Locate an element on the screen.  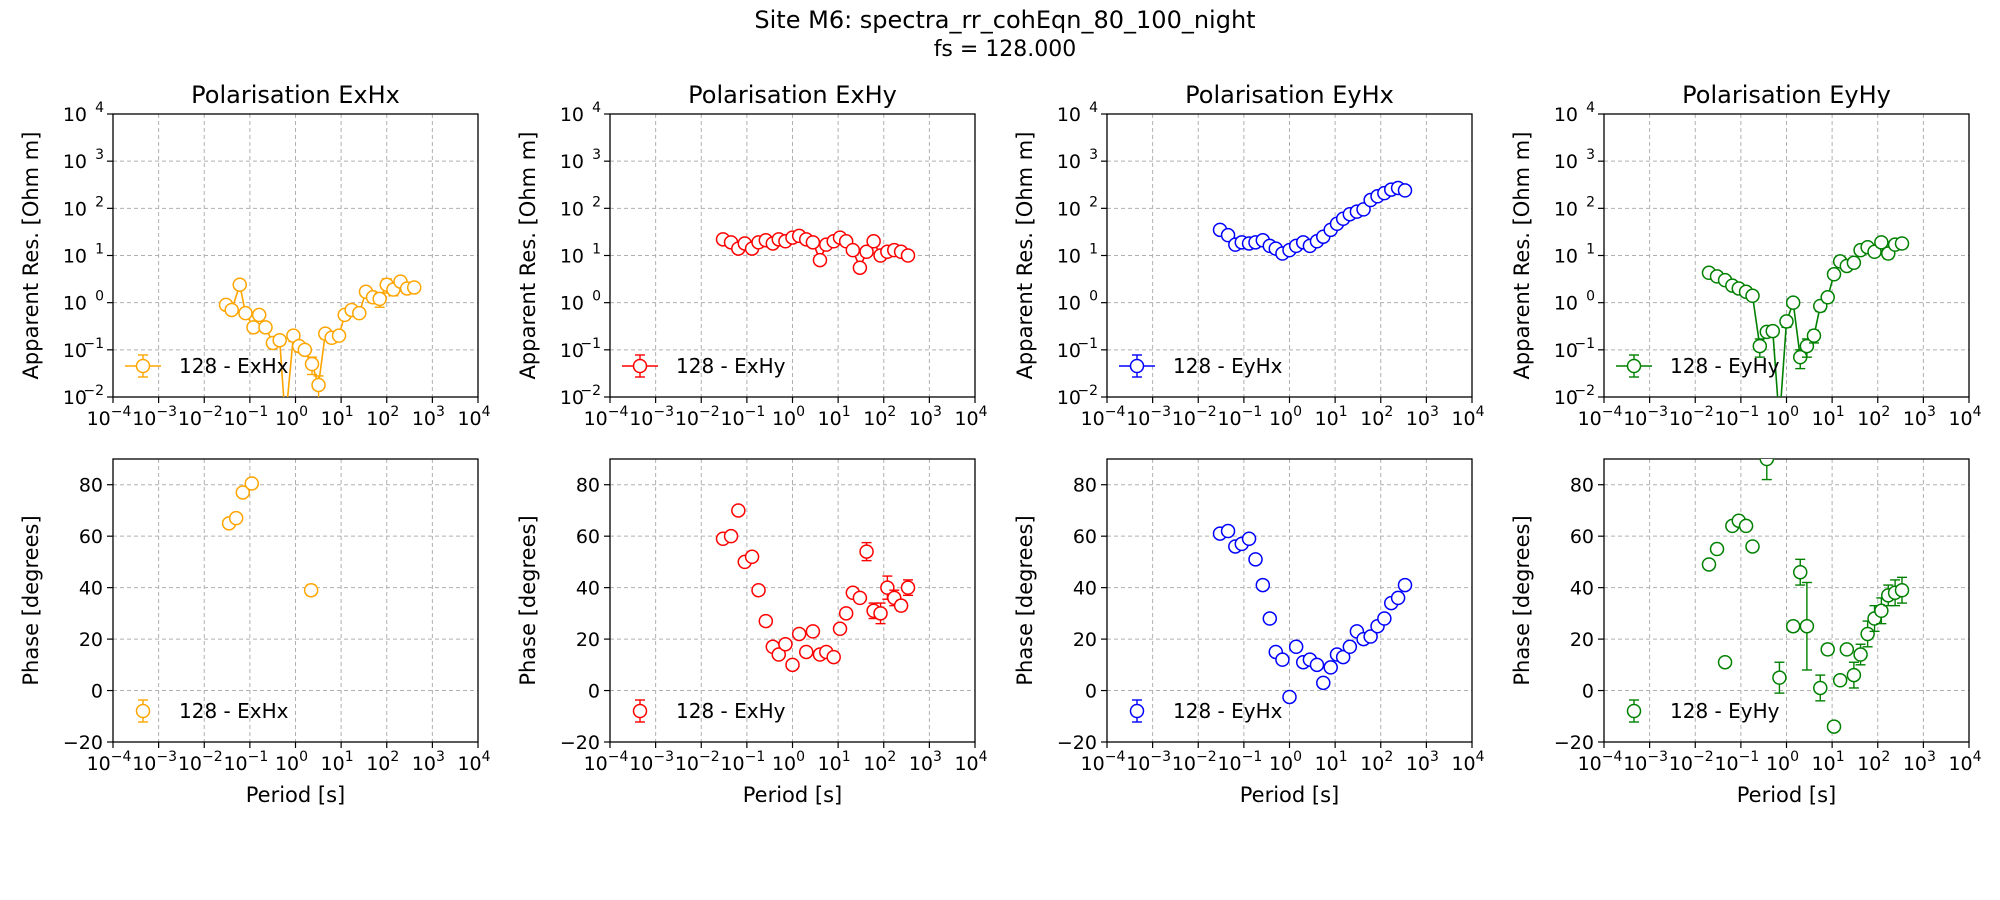
figure-title: Site M6: spectra_rr_cohEqn_80_100_night is located at coordinates (1004, 20).